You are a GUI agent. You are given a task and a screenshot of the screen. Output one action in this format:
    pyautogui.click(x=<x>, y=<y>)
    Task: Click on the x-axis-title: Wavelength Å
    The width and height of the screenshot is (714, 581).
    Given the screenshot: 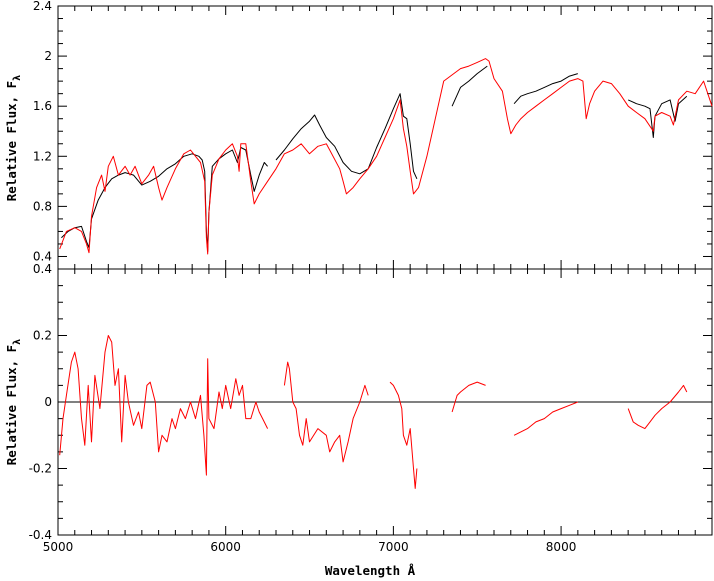 What is the action you would take?
    pyautogui.click(x=370, y=570)
    